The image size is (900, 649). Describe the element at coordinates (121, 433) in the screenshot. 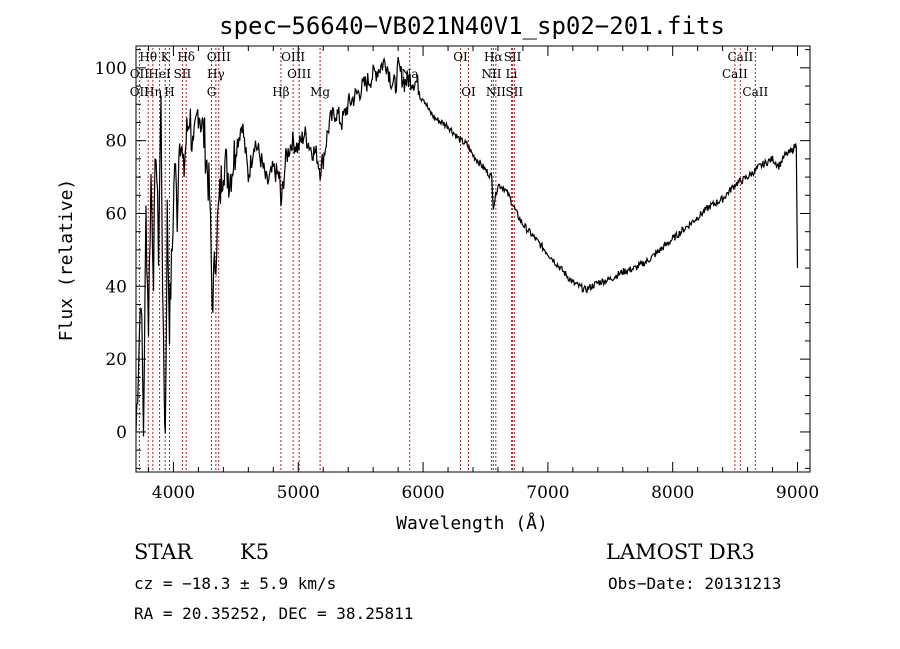

I see `y-tick-label: 0` at that location.